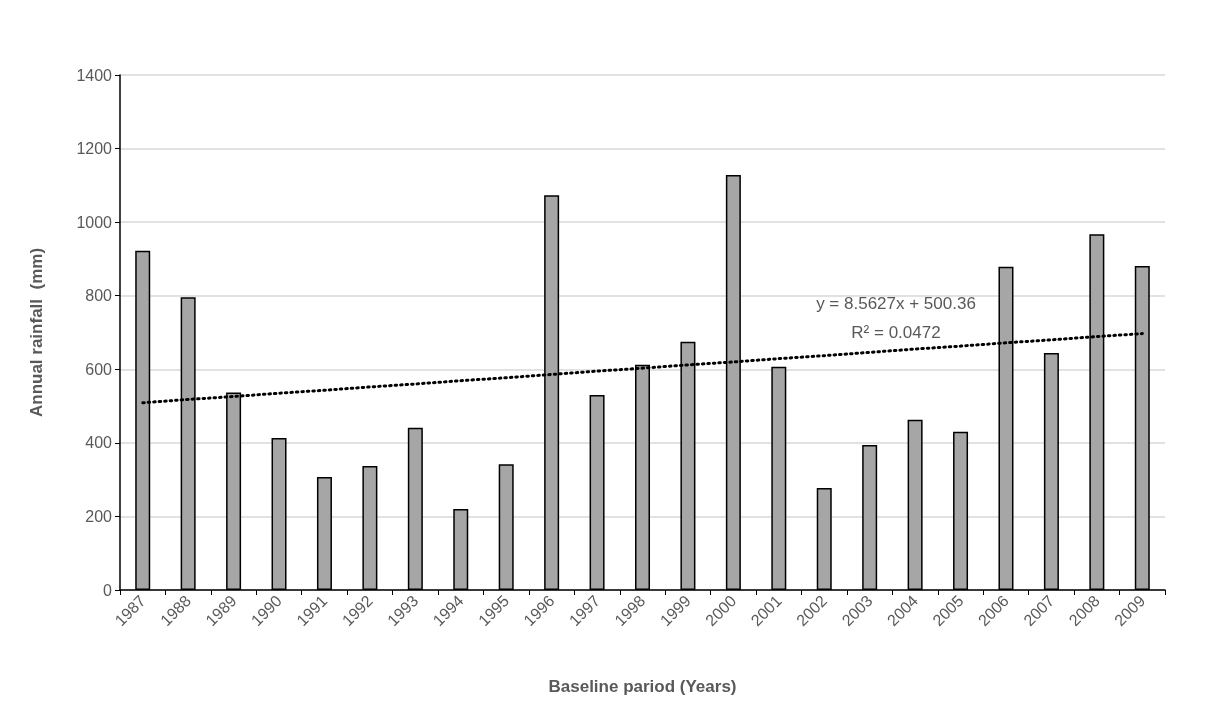 The width and height of the screenshot is (1205, 725). Describe the element at coordinates (94, 222) in the screenshot. I see `y-tick-label: 1000` at that location.